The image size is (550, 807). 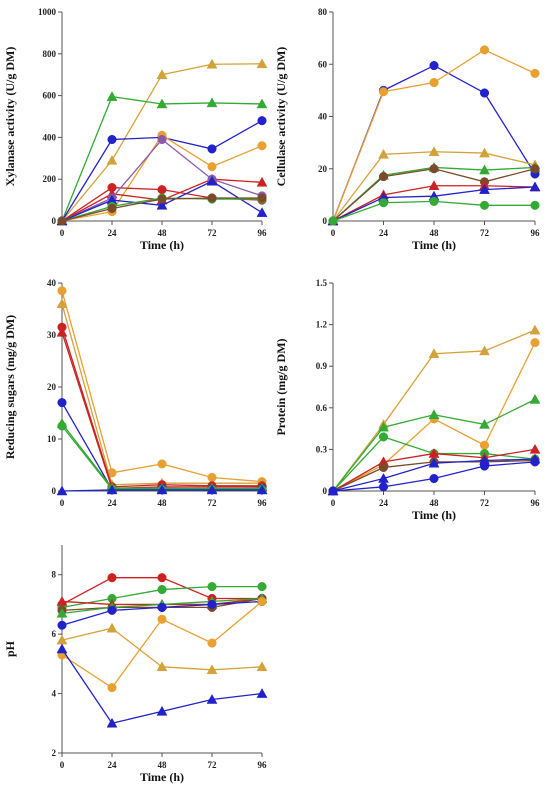 I want to click on xylanase-x-tick-label: 24, so click(x=113, y=233).